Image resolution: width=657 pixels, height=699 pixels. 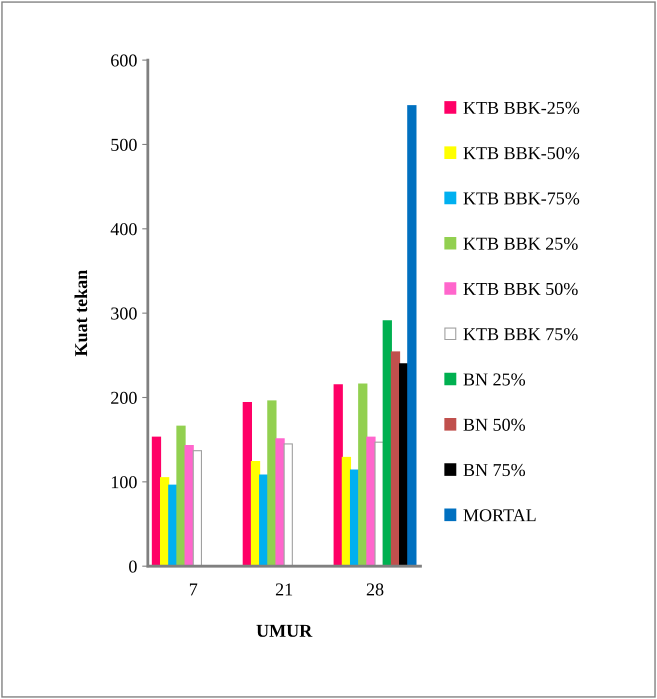 I want to click on y-tick-label: 500, so click(x=124, y=144).